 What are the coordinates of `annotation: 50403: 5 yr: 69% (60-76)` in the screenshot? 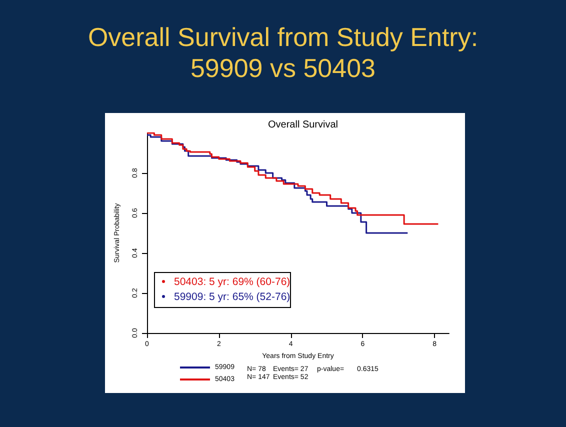 It's located at (232, 282).